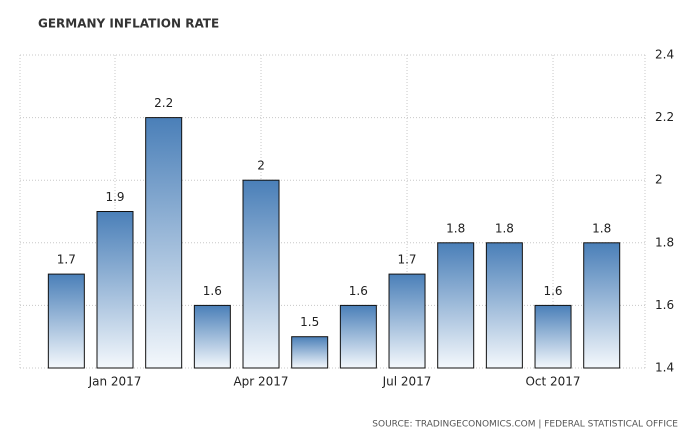  I want to click on x-tick-label: Jul 2017, so click(407, 382).